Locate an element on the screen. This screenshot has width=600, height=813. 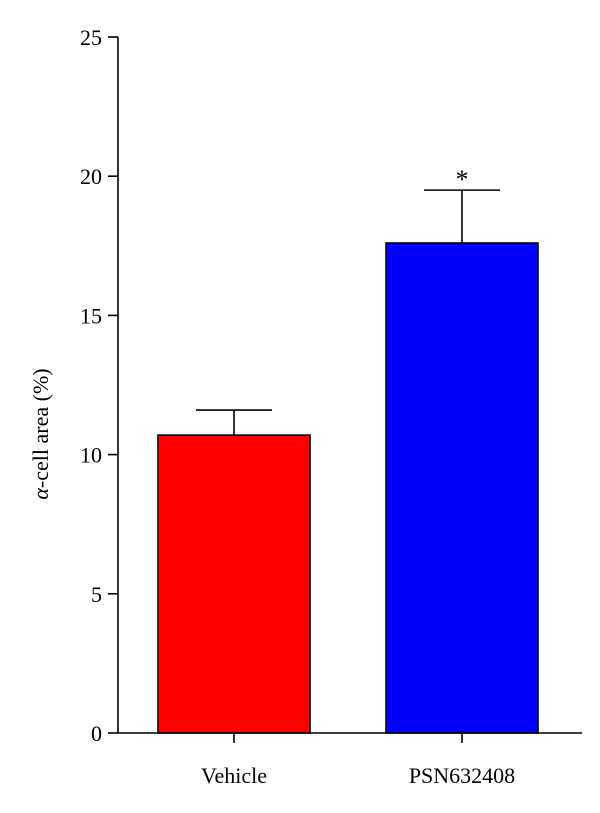
y-tick-label: 15 is located at coordinates (91, 315).